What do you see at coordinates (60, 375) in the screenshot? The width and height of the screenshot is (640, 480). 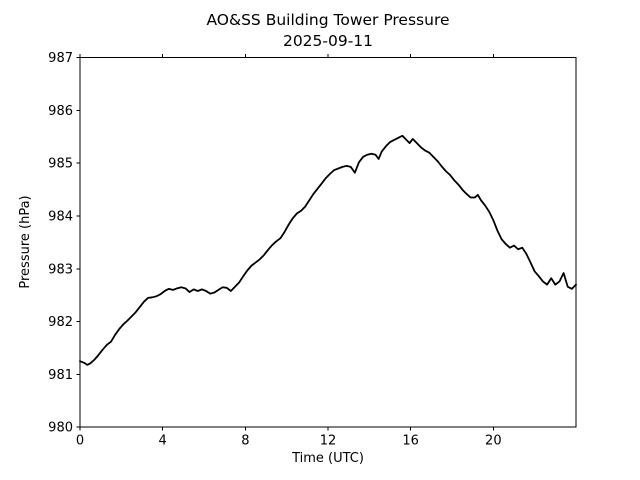 I see `y-tick-label: 981` at bounding box center [60, 375].